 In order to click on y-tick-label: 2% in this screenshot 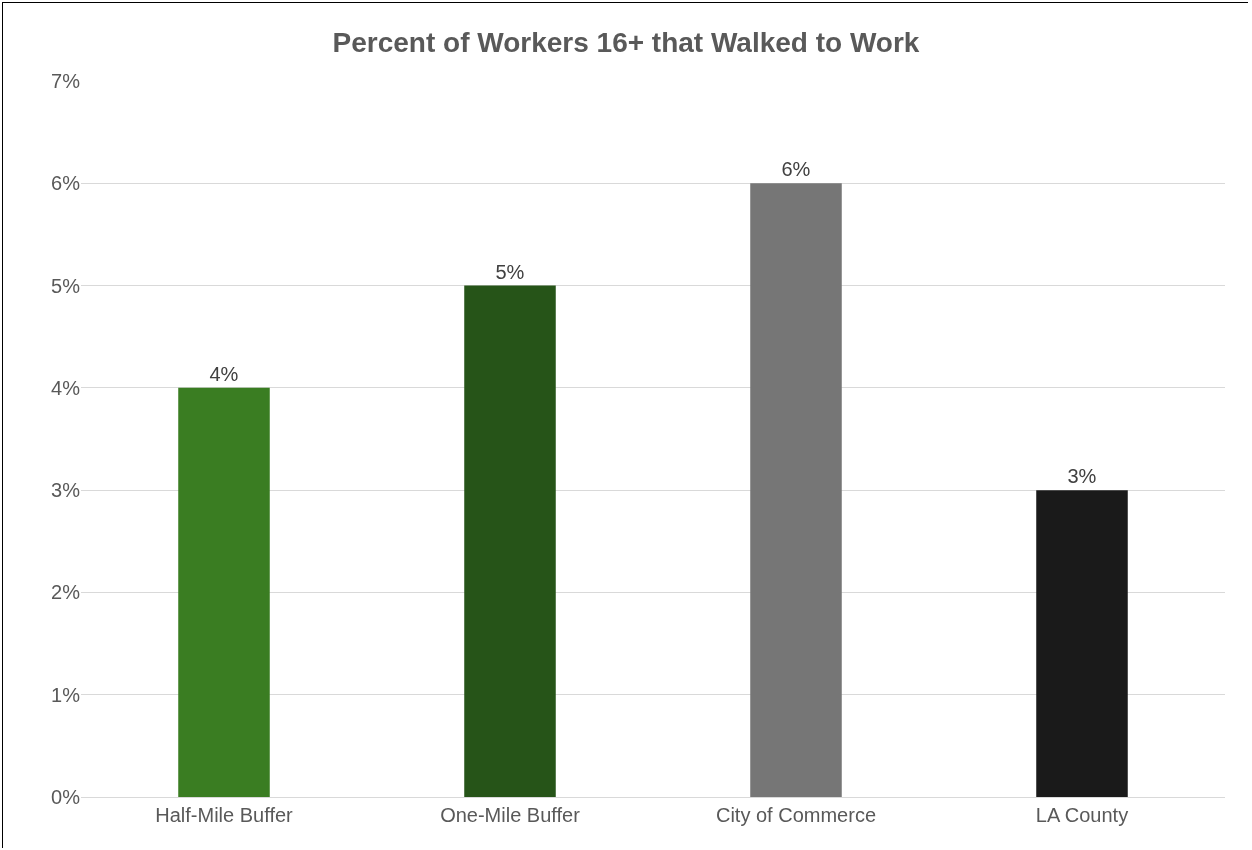, I will do `click(66, 592)`.